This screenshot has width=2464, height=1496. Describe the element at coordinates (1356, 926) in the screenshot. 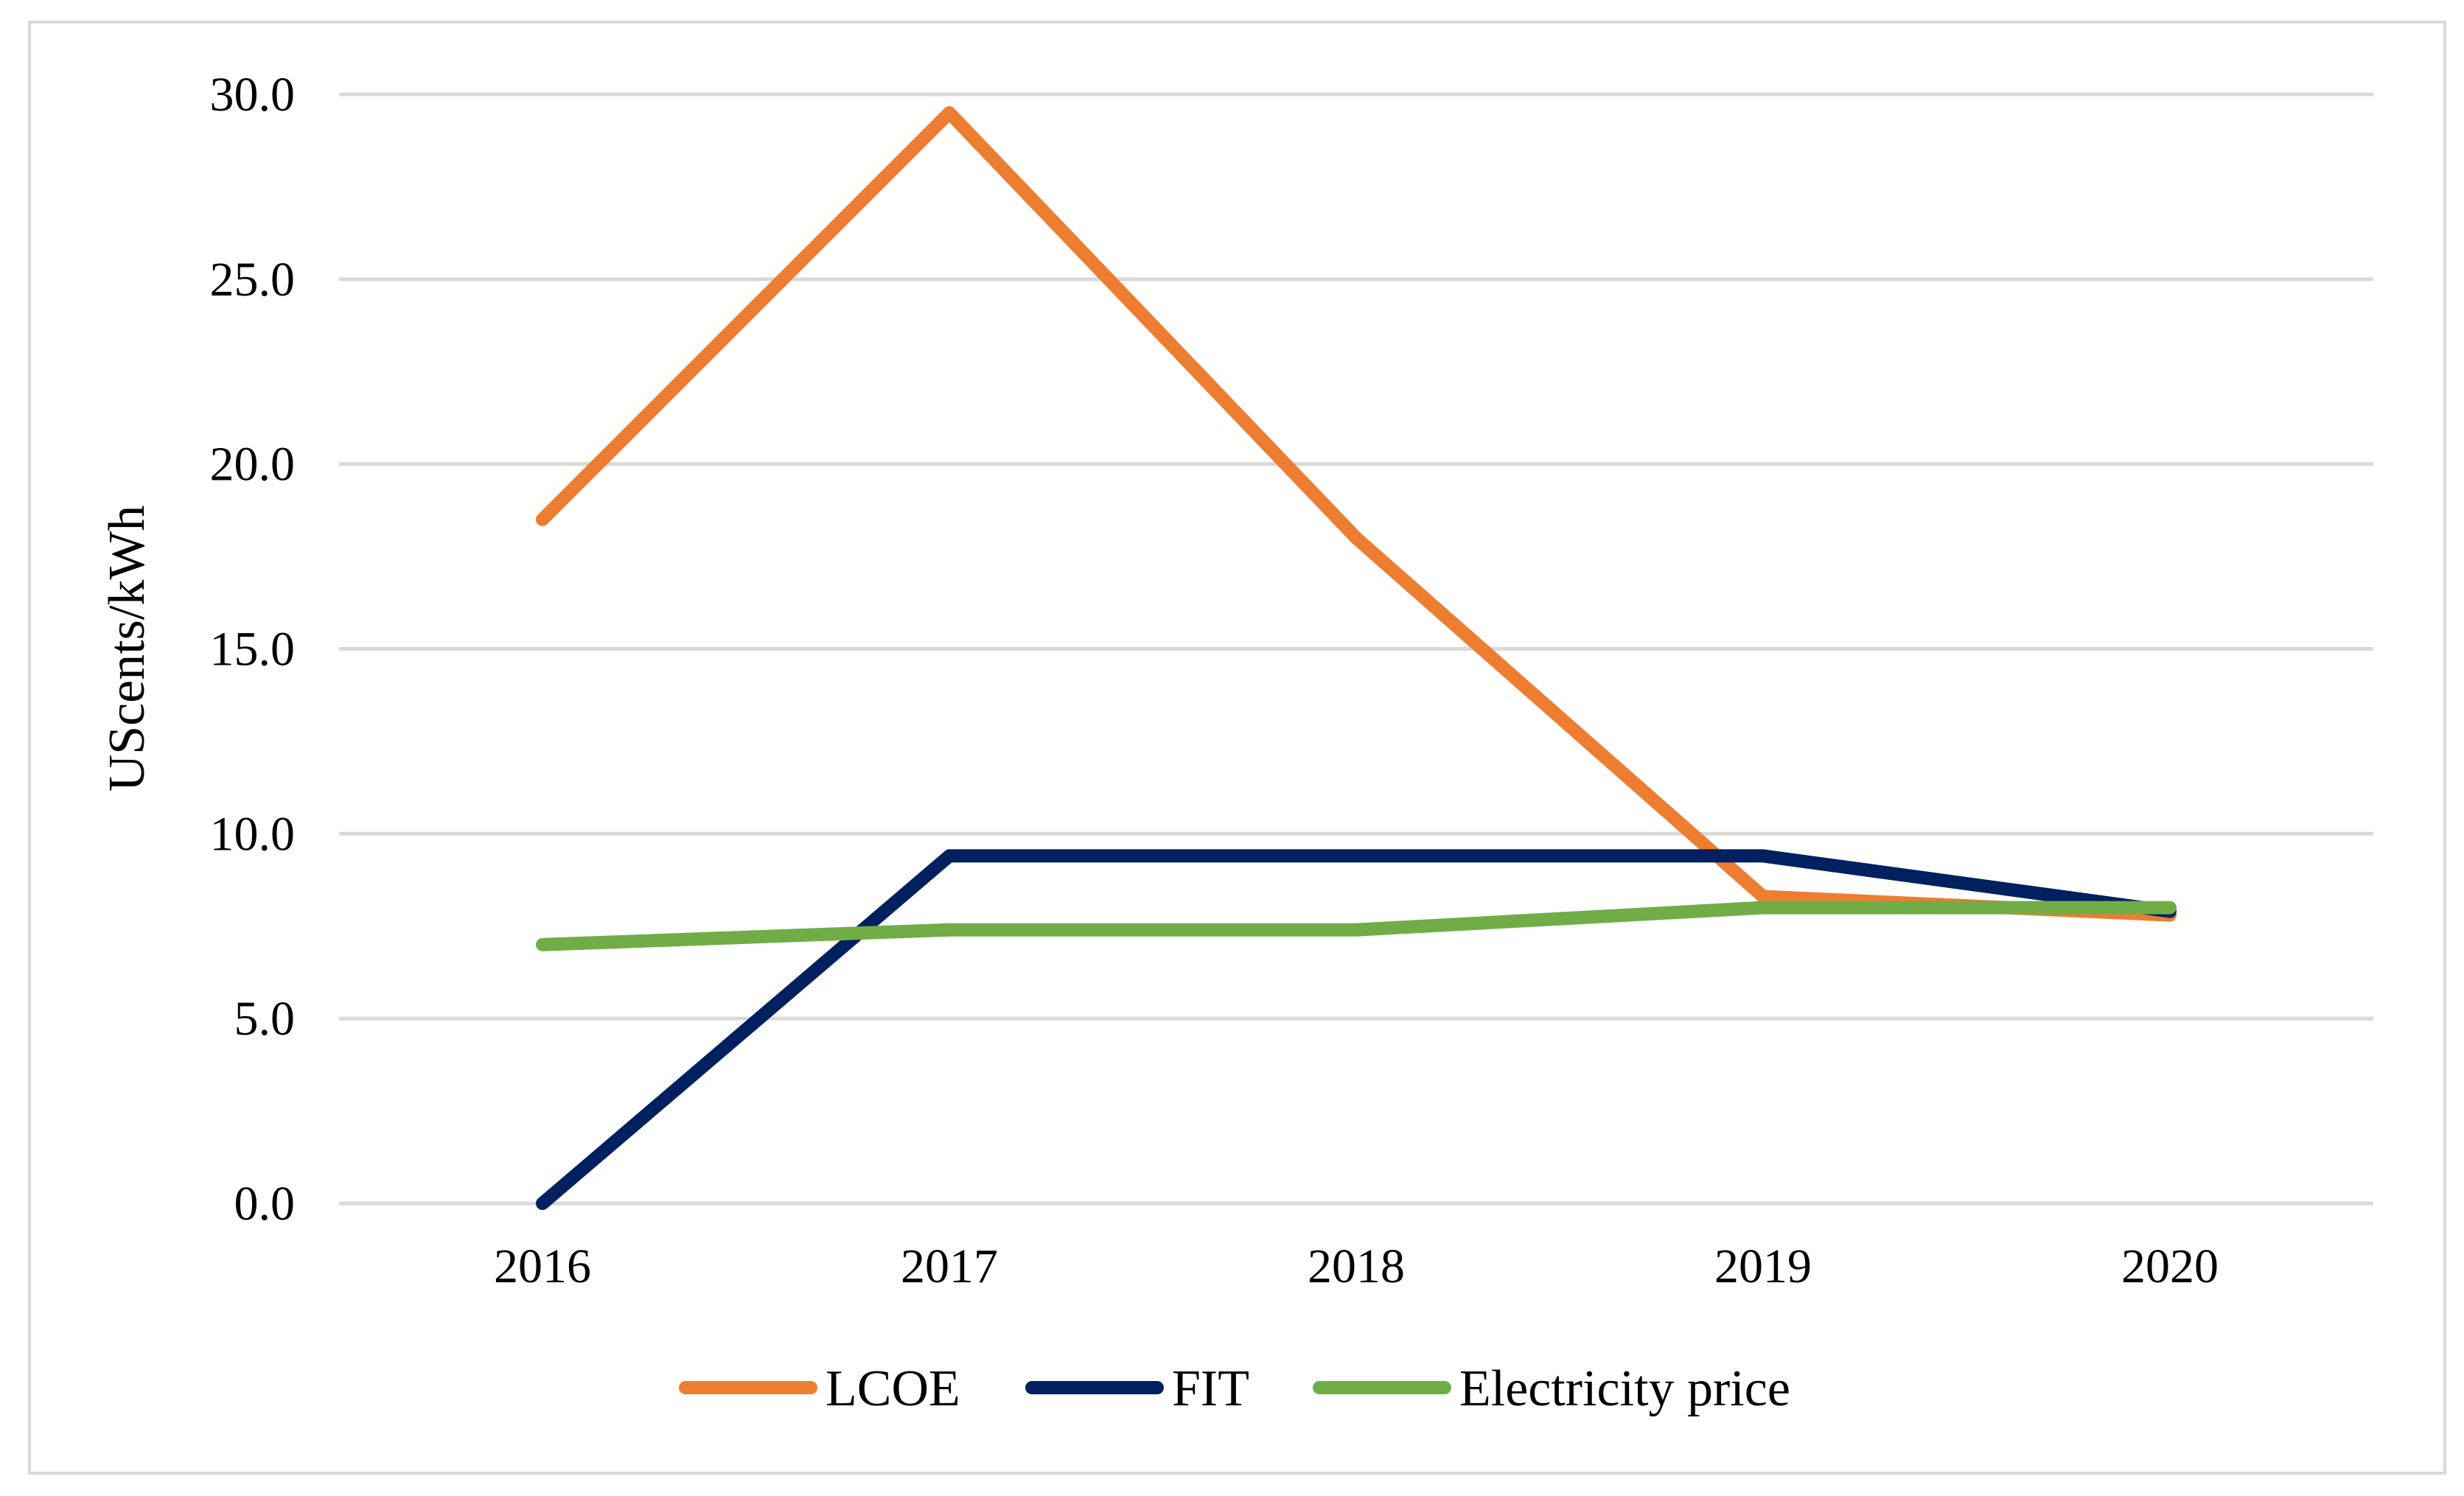

I see `series-line-electricity-price` at that location.